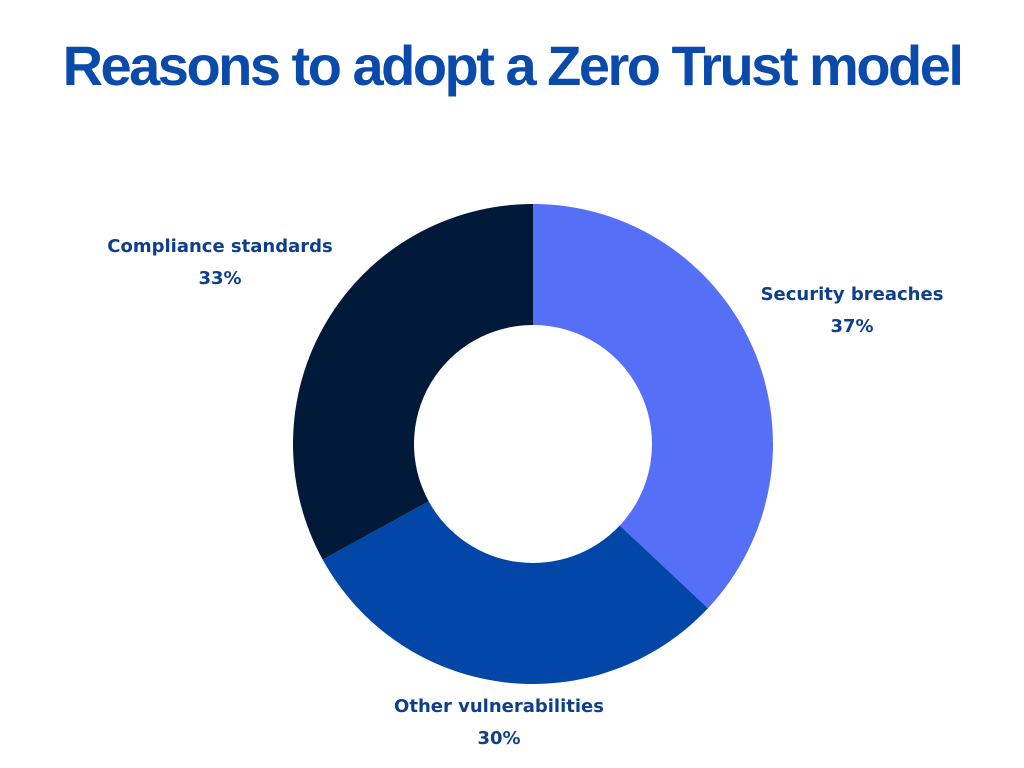 The width and height of the screenshot is (1024, 768). I want to click on slice-label-name: Security breaches, so click(852, 294).